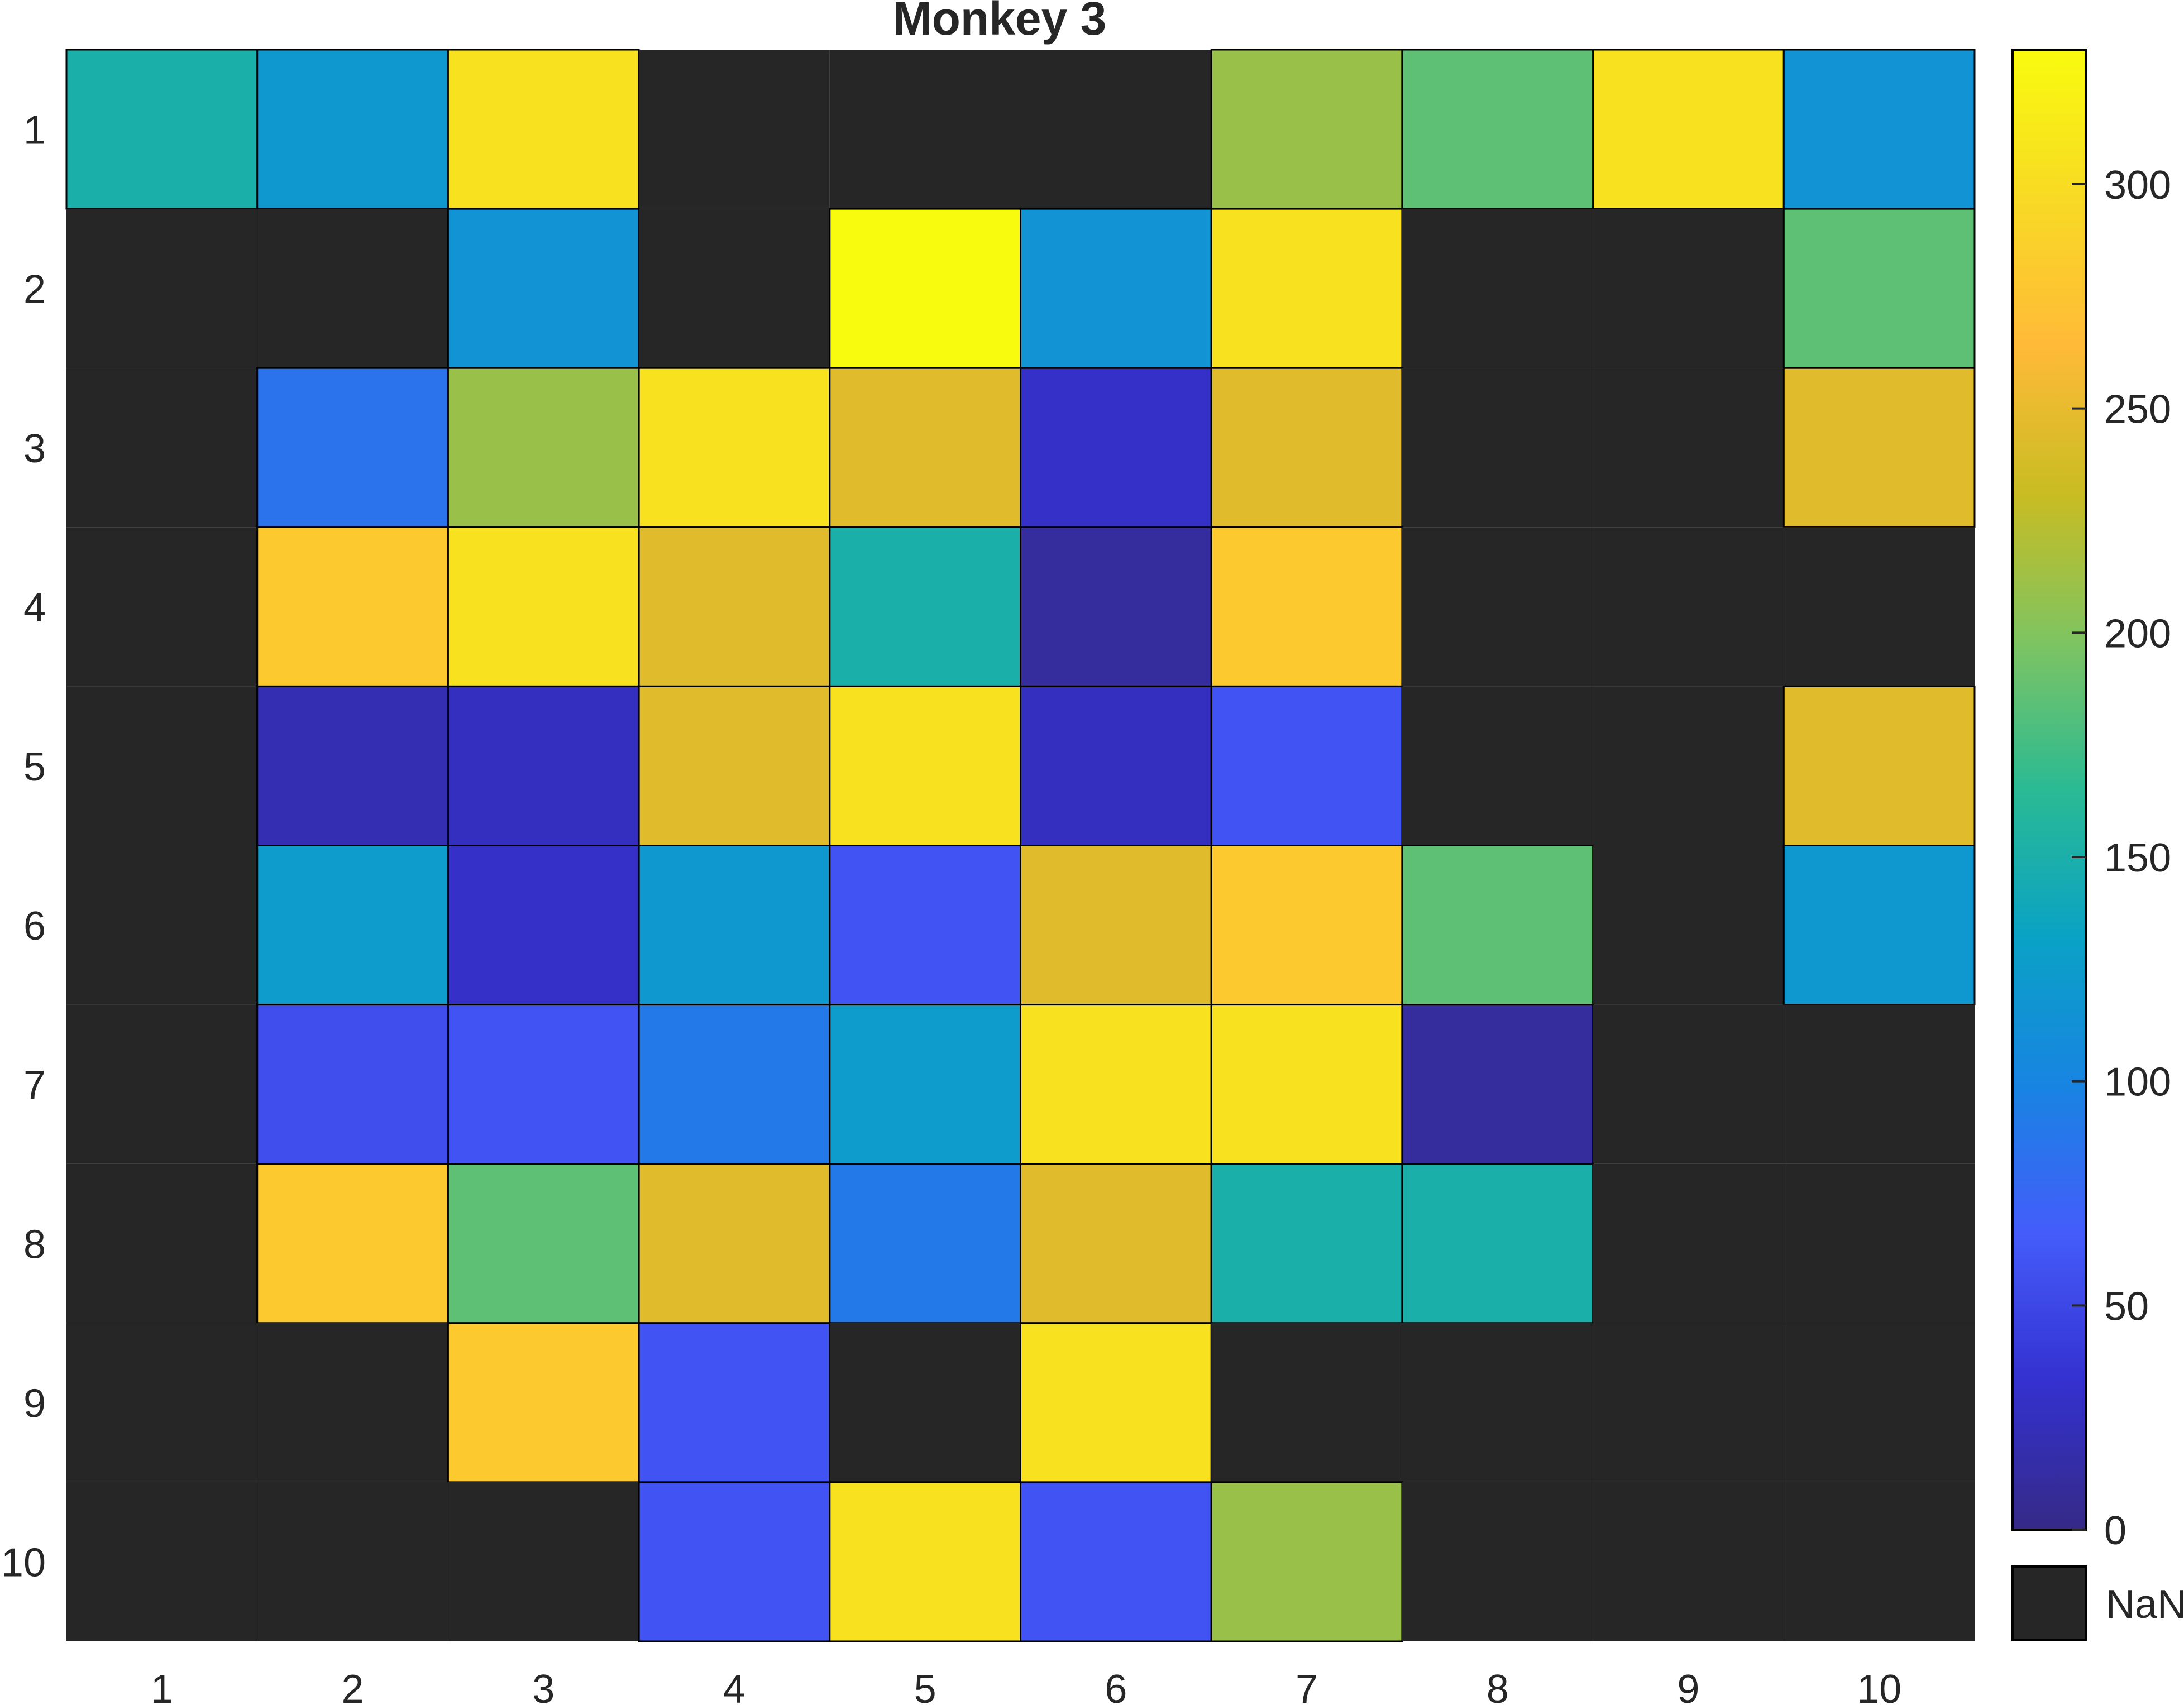 This screenshot has height=1705, width=2184. What do you see at coordinates (34, 1403) in the screenshot?
I see `y-tick-label: 9` at bounding box center [34, 1403].